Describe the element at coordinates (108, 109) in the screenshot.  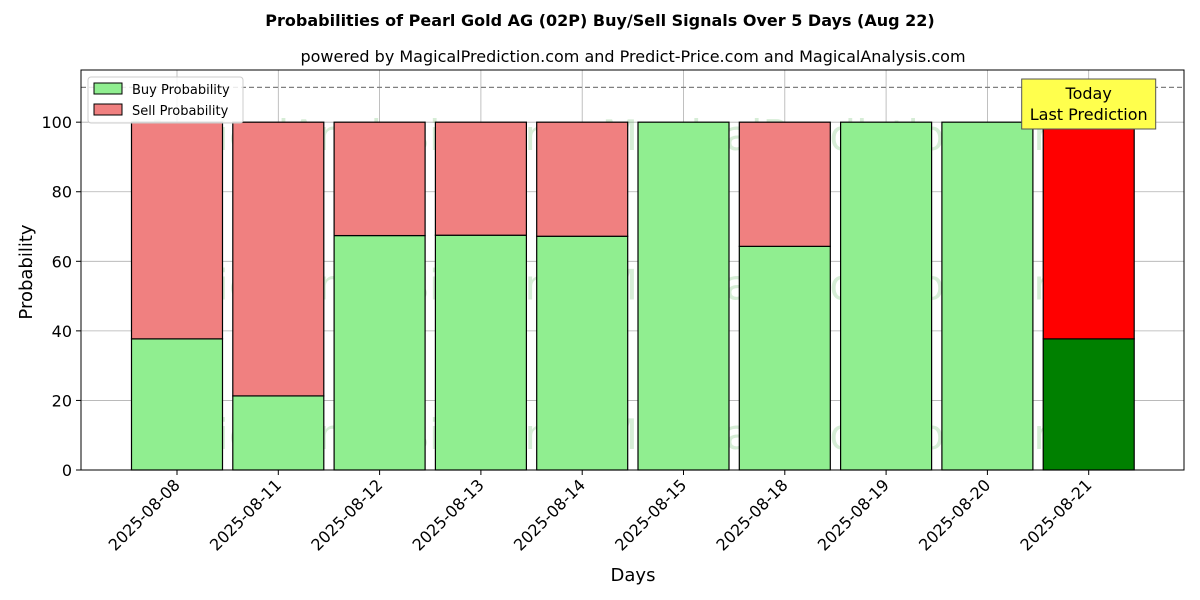
I see `legend-swatch-sell` at that location.